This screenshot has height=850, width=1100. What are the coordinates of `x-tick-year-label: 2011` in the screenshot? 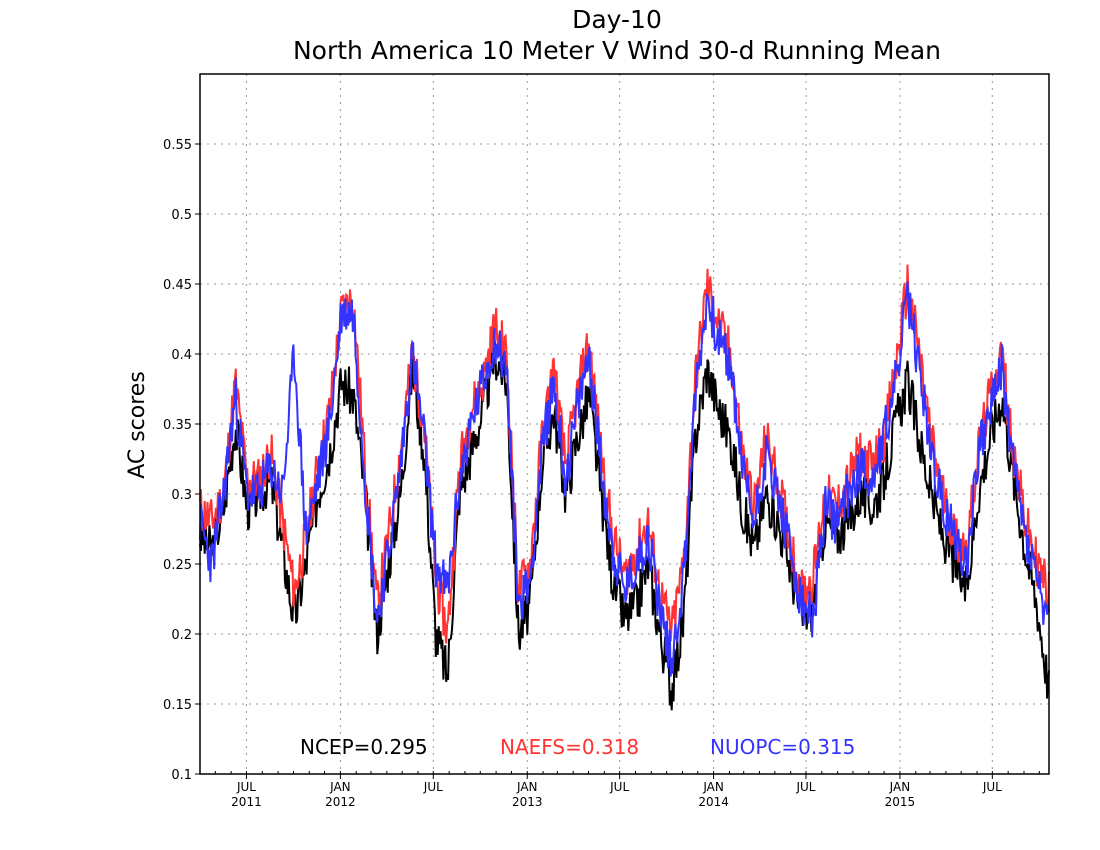 It's located at (246, 802).